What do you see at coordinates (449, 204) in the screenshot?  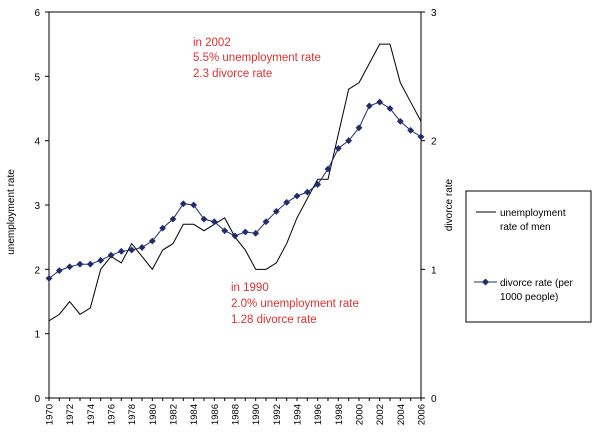 I see `y2-axis-title: divorce rate` at bounding box center [449, 204].